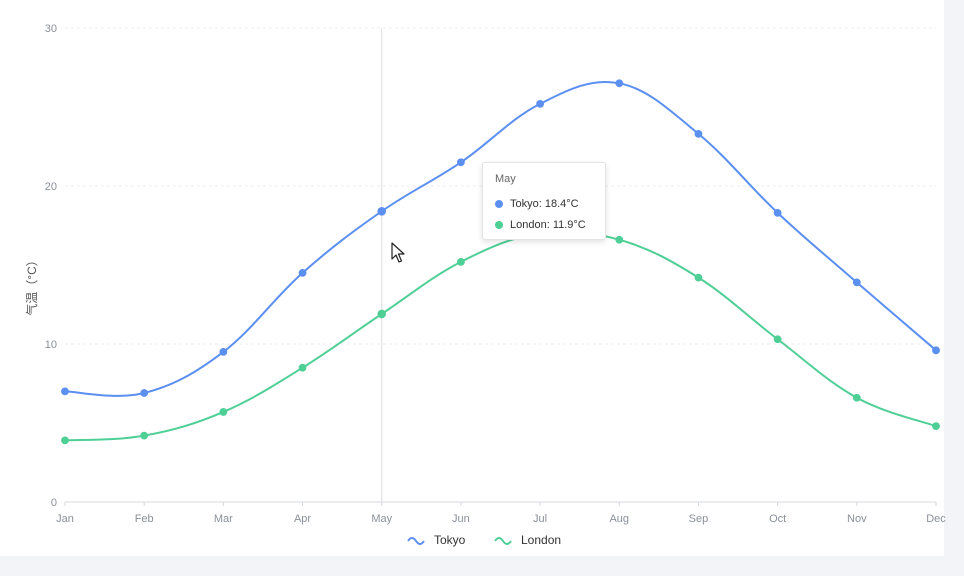  I want to click on tooltip-row-tokyo: Tokyo: 18.4°C, so click(545, 203).